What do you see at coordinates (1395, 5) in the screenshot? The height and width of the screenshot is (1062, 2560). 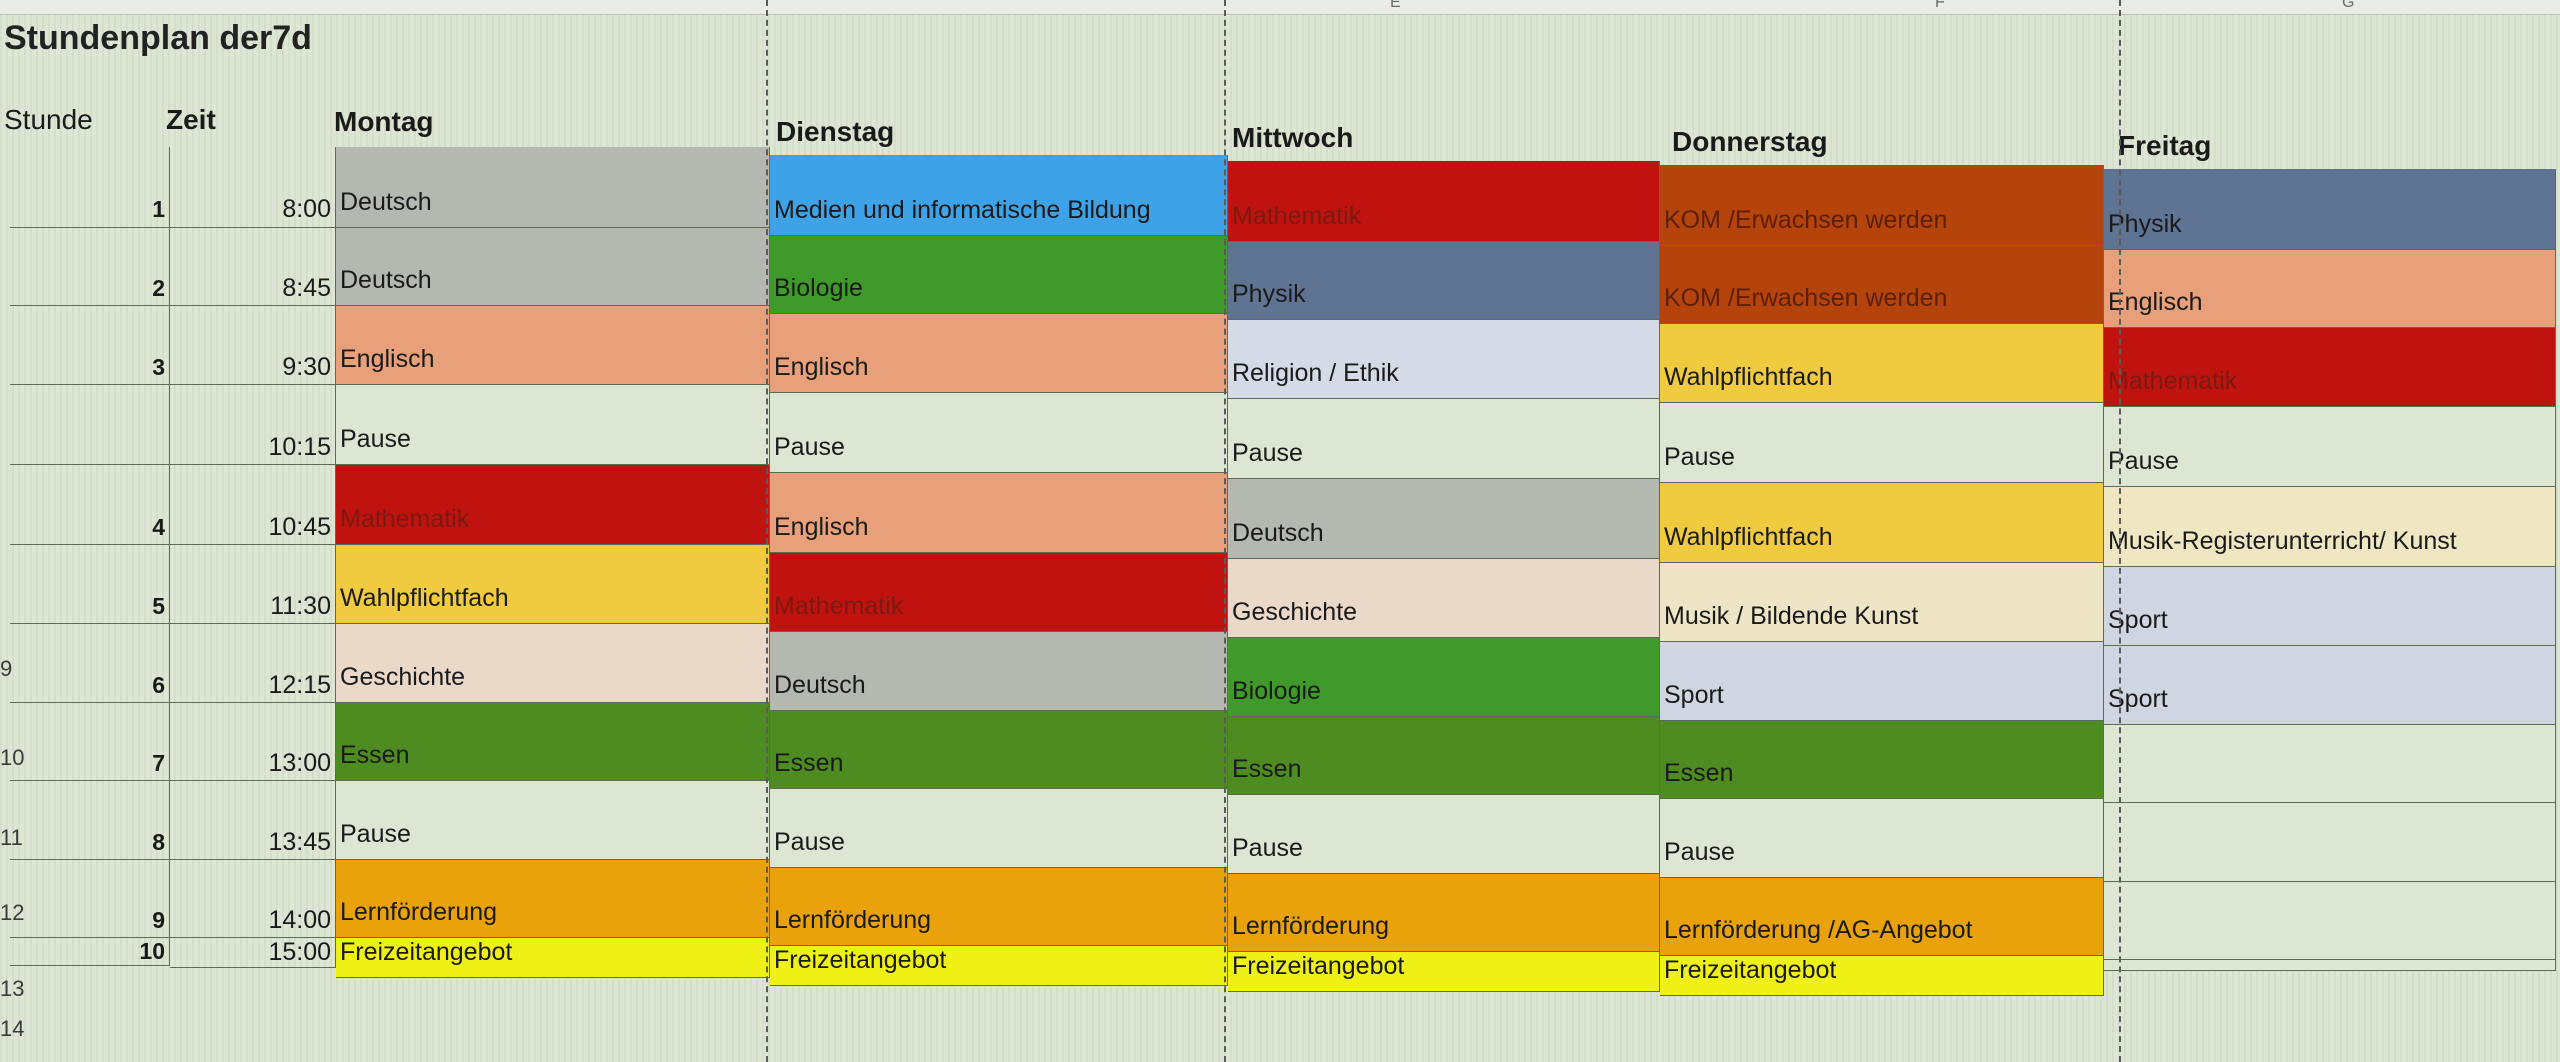 I see `column-letter-e: E` at bounding box center [1395, 5].